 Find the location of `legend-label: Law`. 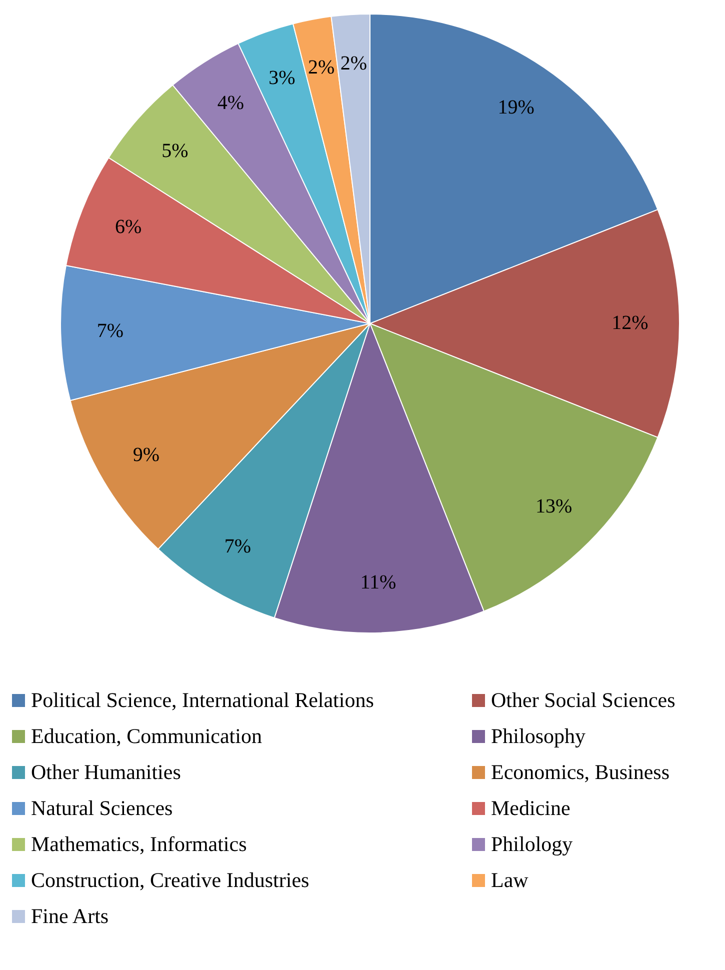

legend-label: Law is located at coordinates (509, 880).